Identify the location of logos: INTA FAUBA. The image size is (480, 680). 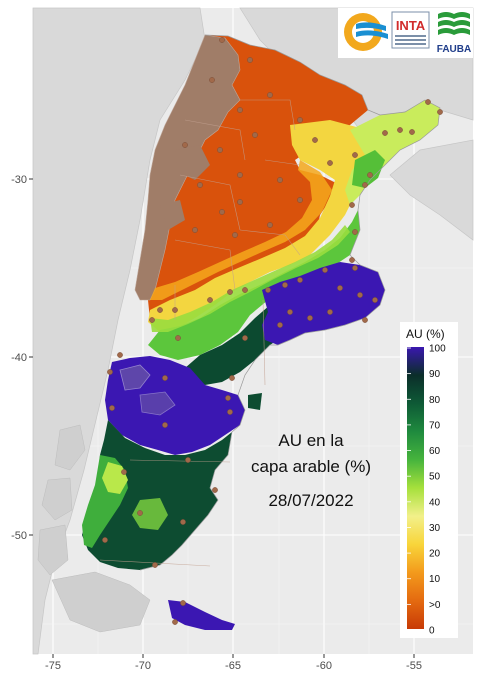
(405, 33).